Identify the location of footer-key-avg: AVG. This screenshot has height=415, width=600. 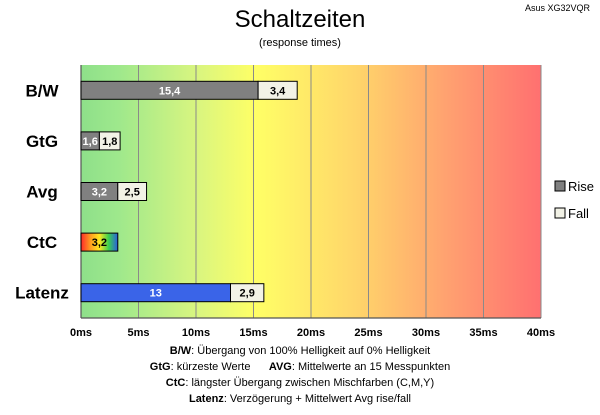
(280, 367).